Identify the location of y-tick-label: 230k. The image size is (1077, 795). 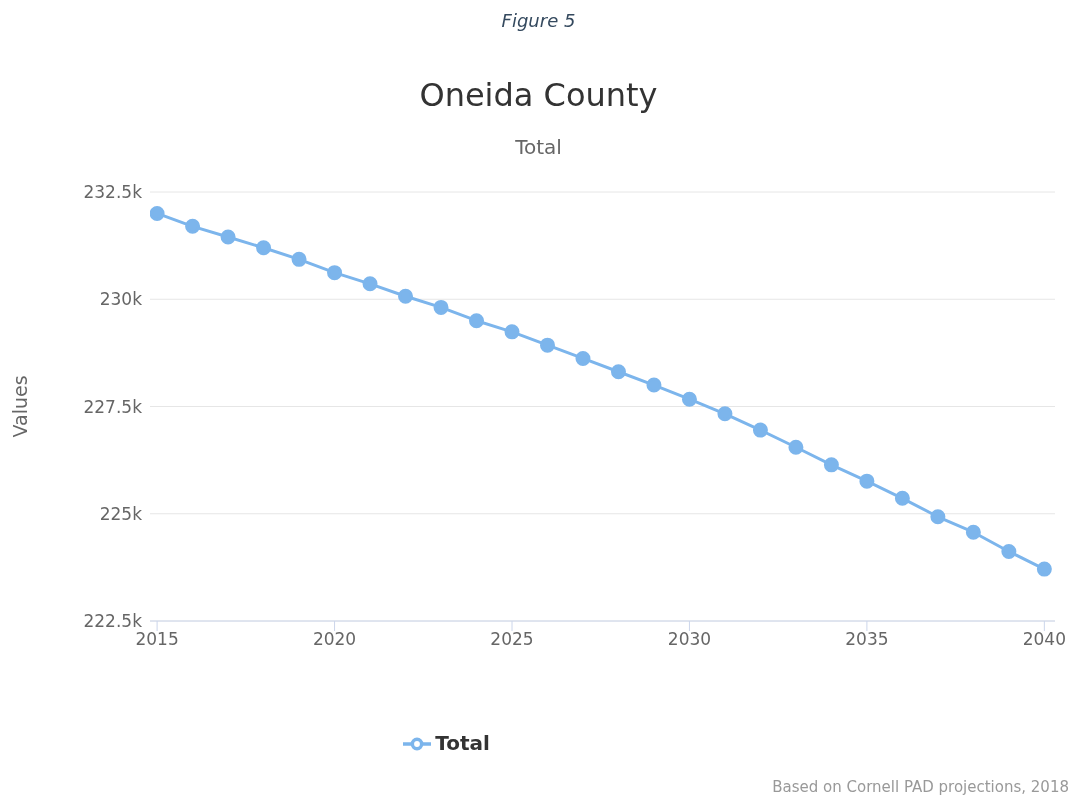
(121, 299).